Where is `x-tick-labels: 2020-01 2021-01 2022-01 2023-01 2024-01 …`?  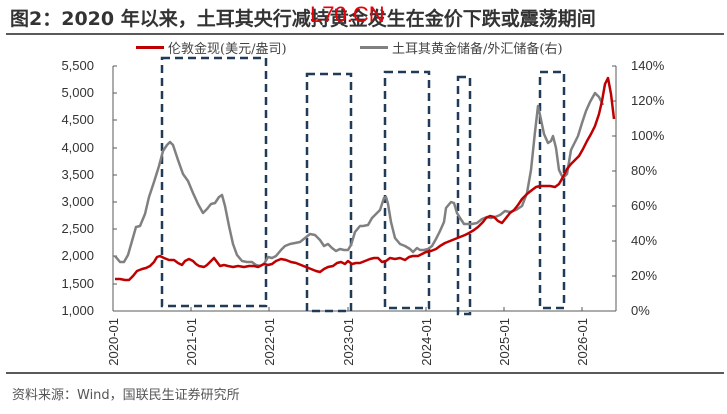 x-tick-labels: 2020-01 2021-01 2022-01 2023-01 2024-01 … is located at coordinates (348, 342).